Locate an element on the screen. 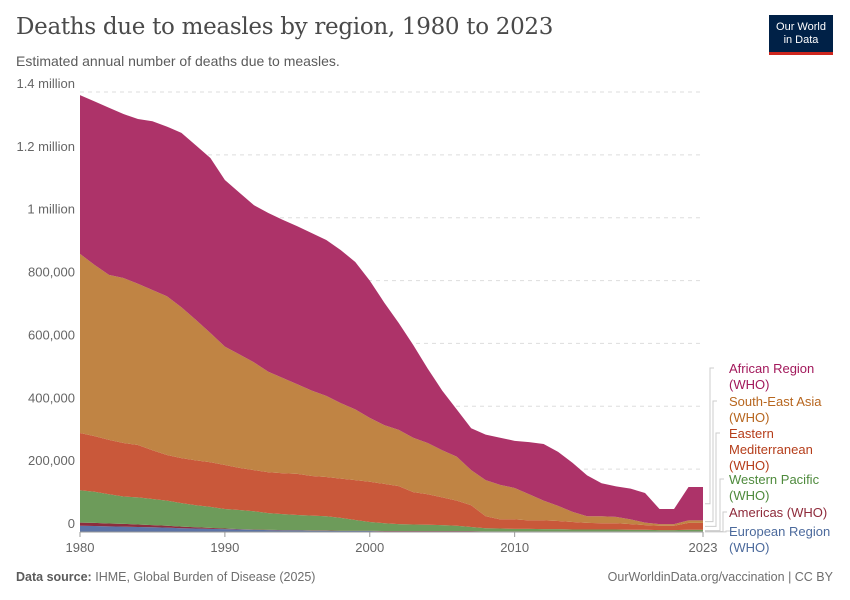 This screenshot has width=850, height=600. owid-logo: Our World in Data is located at coordinates (801, 35).